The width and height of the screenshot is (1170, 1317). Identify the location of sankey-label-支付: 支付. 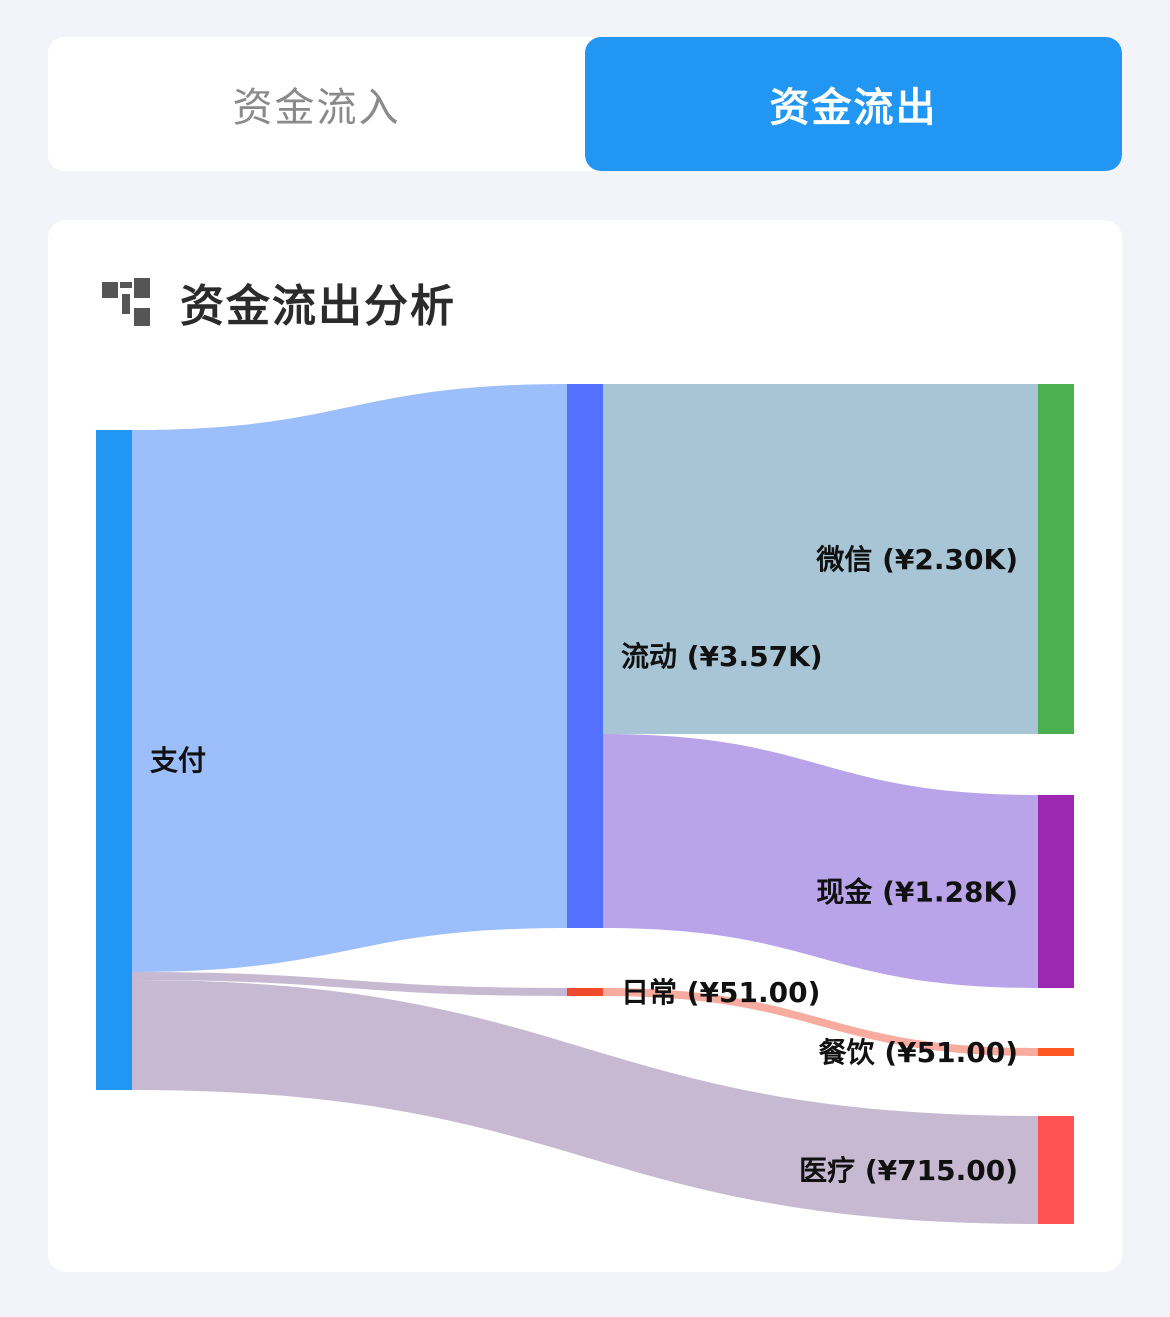
(178, 760).